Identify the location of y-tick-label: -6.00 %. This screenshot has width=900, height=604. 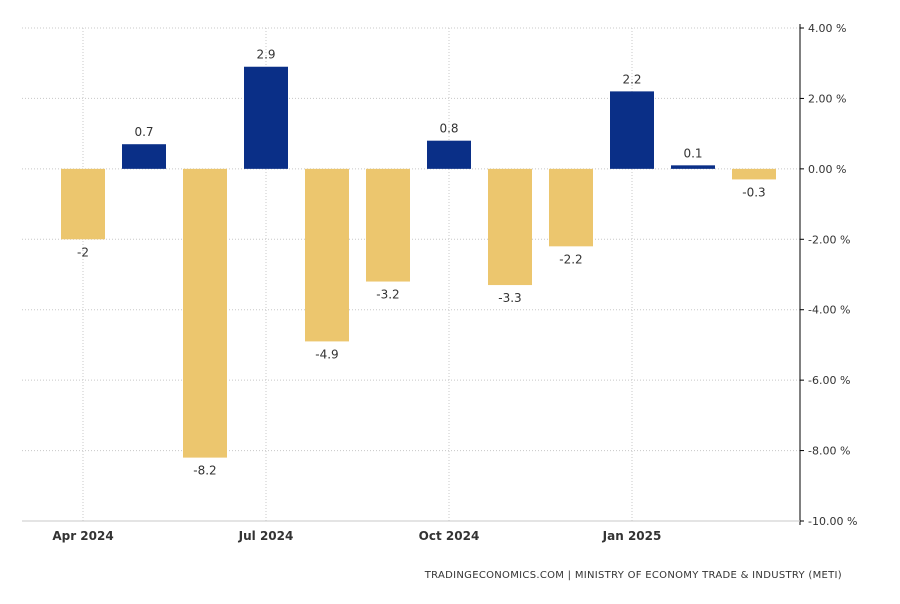
(829, 380).